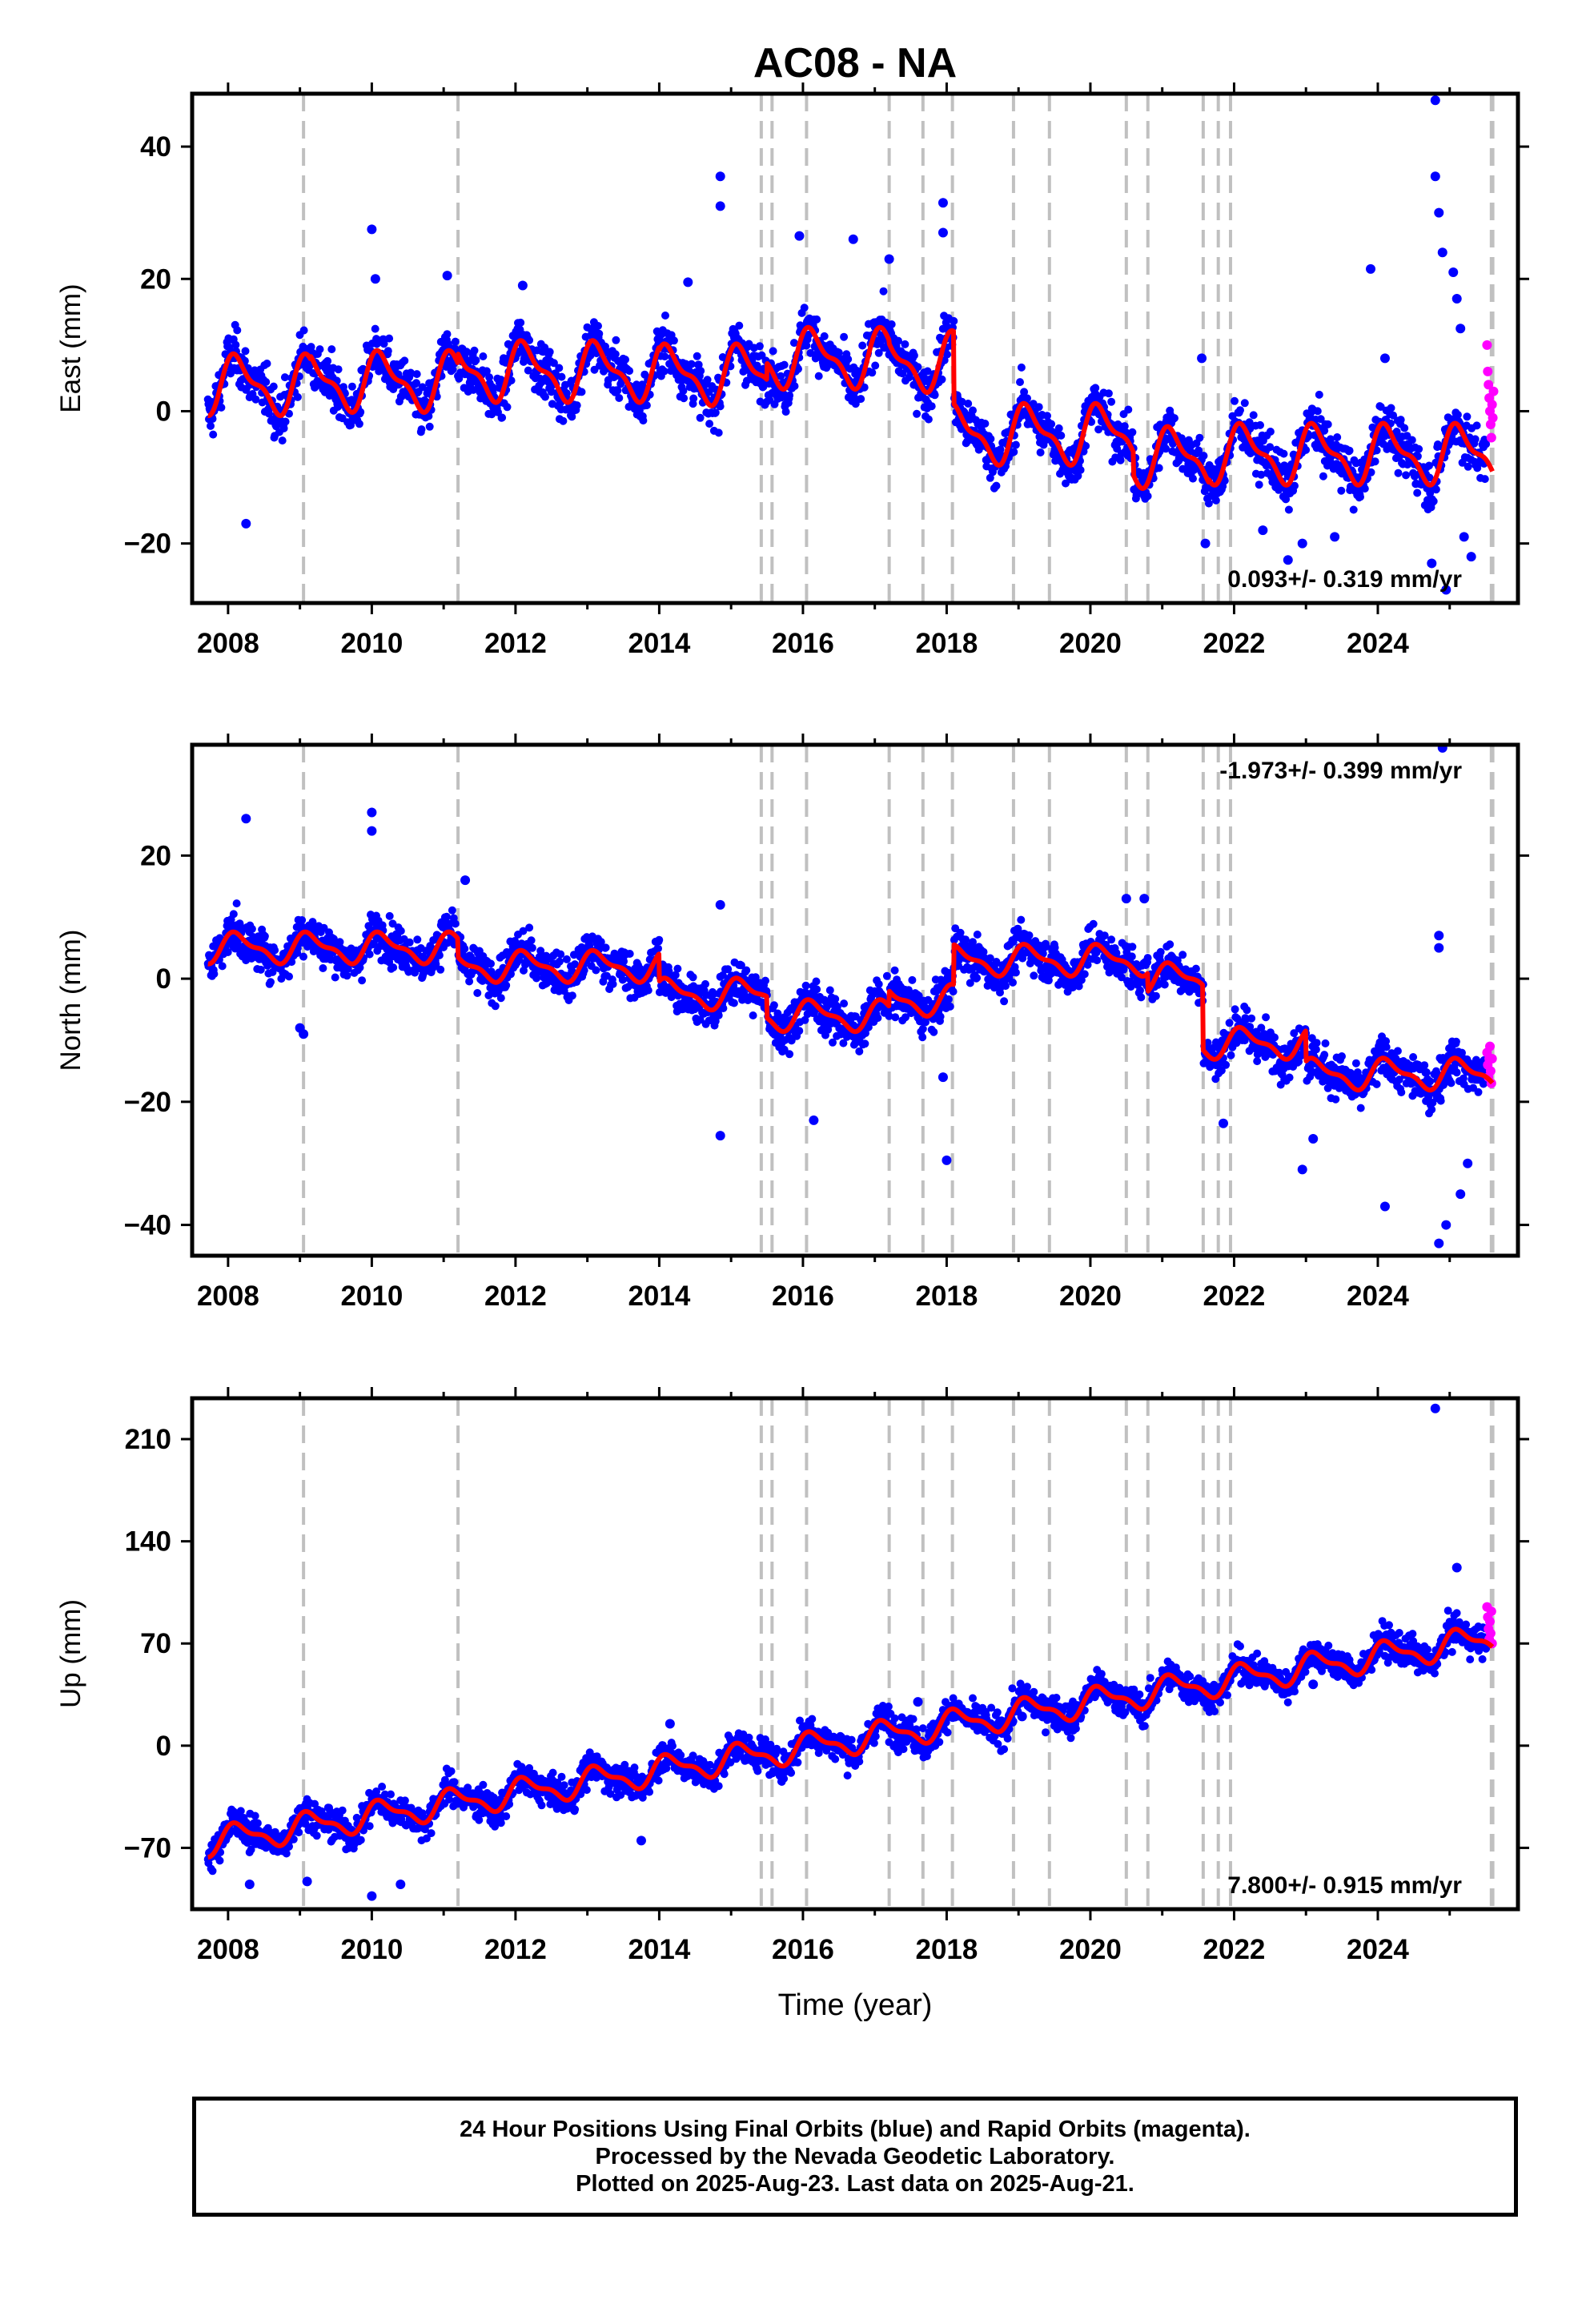 Image resolution: width=1582 pixels, height=2324 pixels. Describe the element at coordinates (855, 63) in the screenshot. I see `chart-title: AC08 - NA` at that location.